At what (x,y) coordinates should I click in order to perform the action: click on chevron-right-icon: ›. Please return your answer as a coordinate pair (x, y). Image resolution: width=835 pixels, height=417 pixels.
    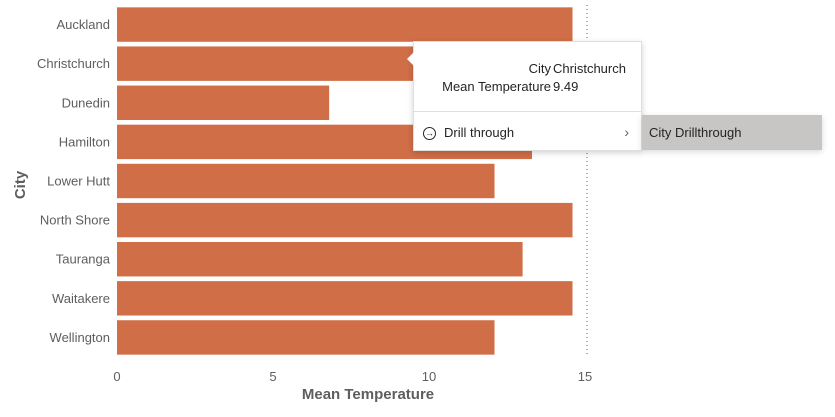
    Looking at the image, I should click on (626, 132).